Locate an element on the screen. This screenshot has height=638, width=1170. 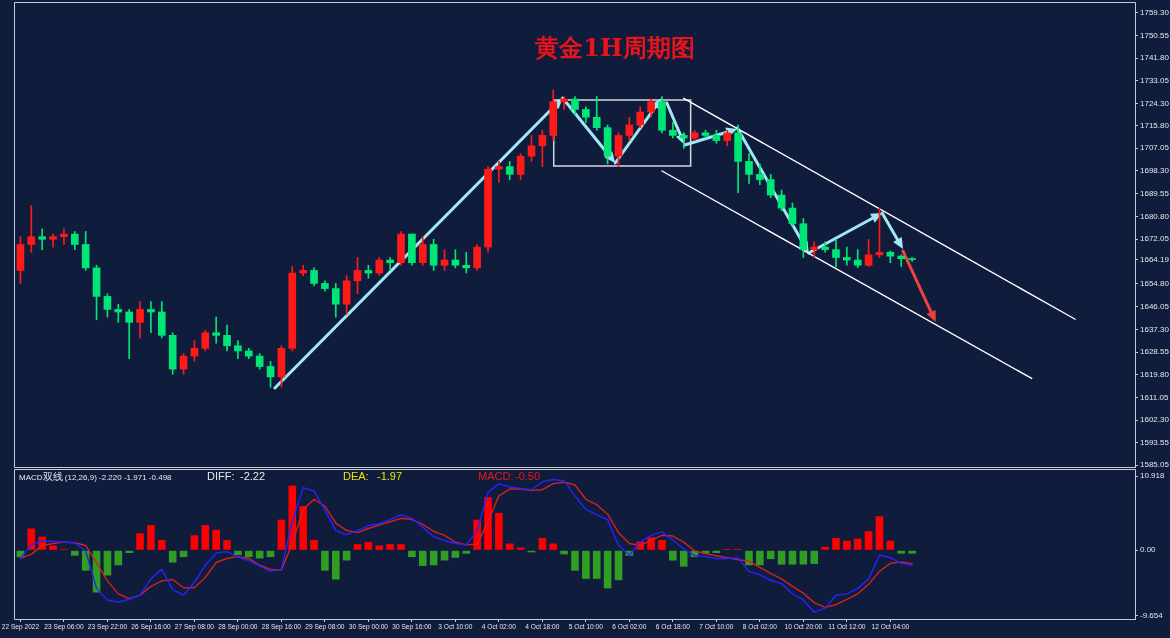
annotation: MACD: is located at coordinates (496, 476).